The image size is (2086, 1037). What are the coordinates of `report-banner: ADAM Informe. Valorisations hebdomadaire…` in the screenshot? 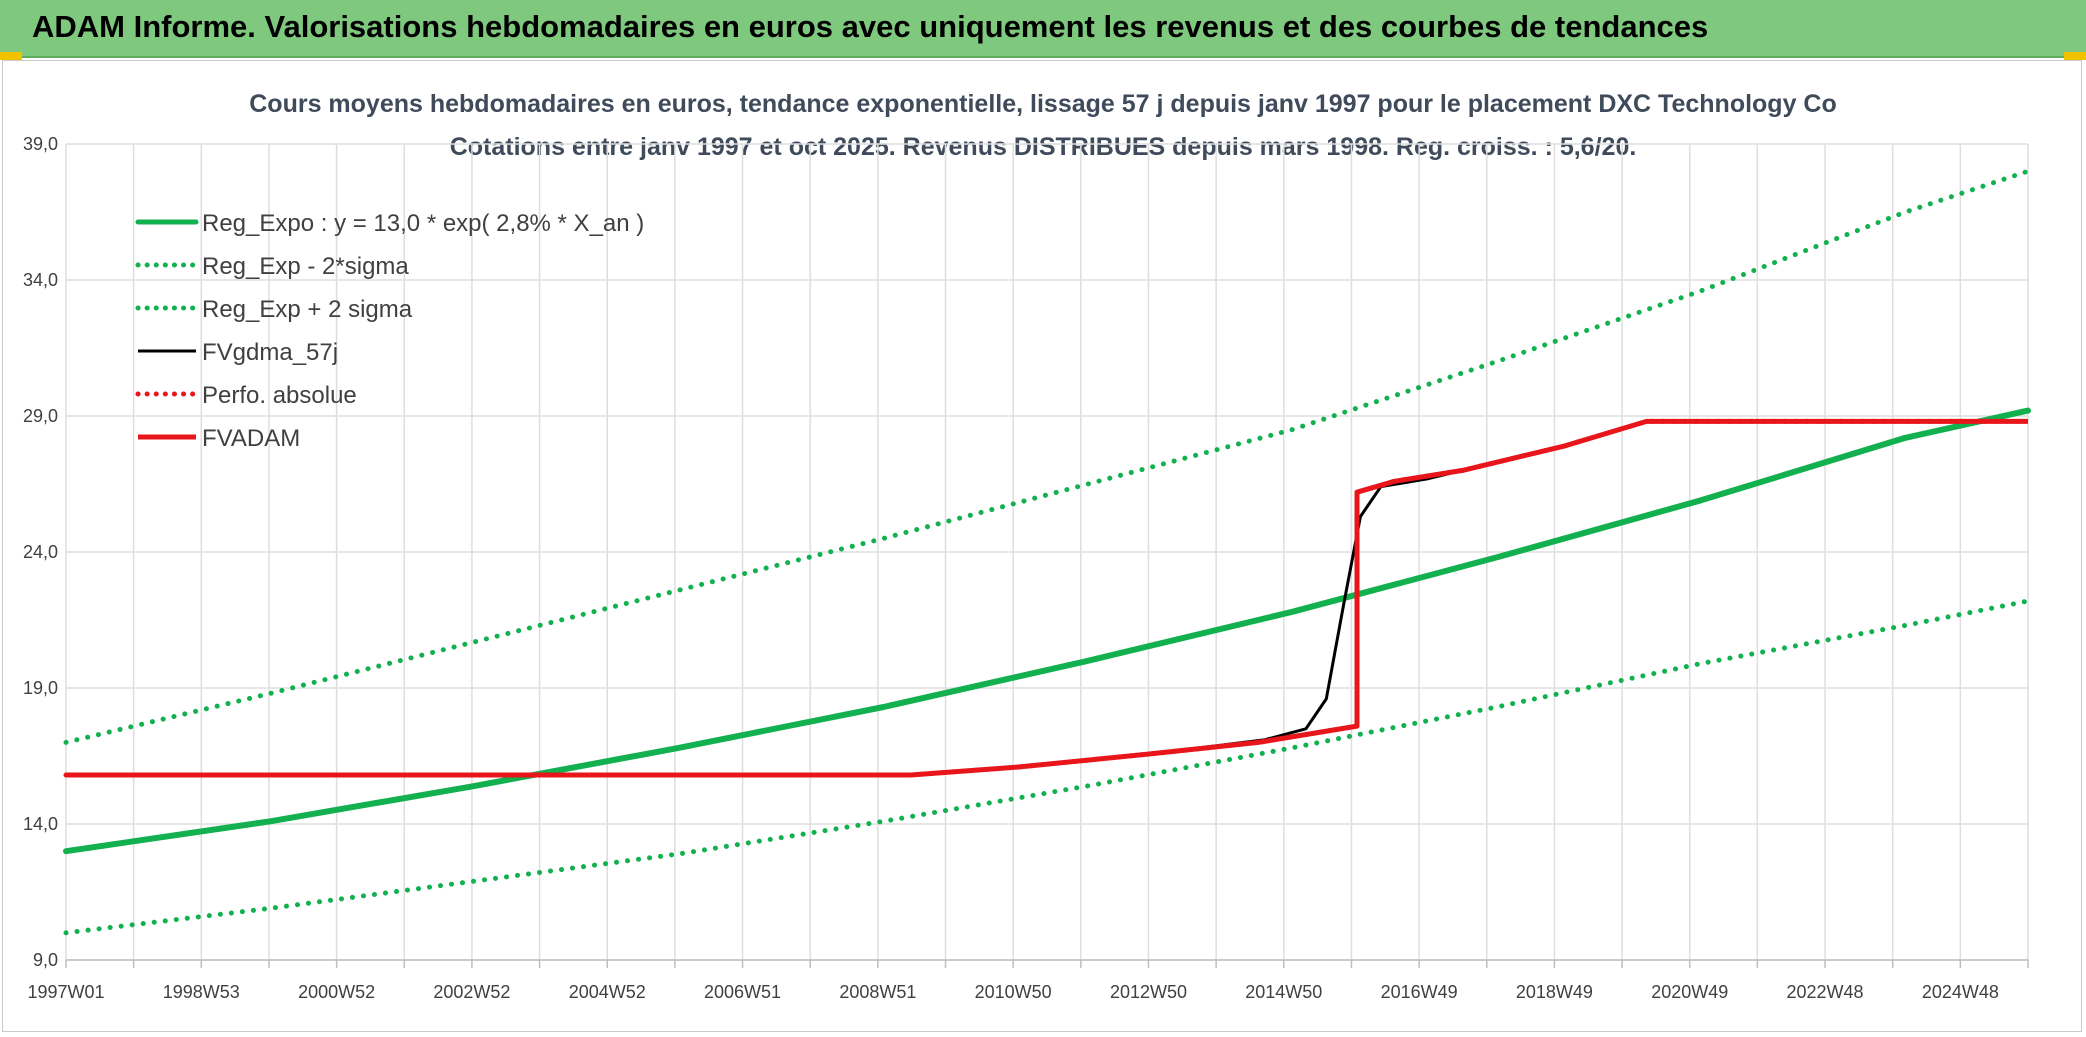 It's located at (1043, 29).